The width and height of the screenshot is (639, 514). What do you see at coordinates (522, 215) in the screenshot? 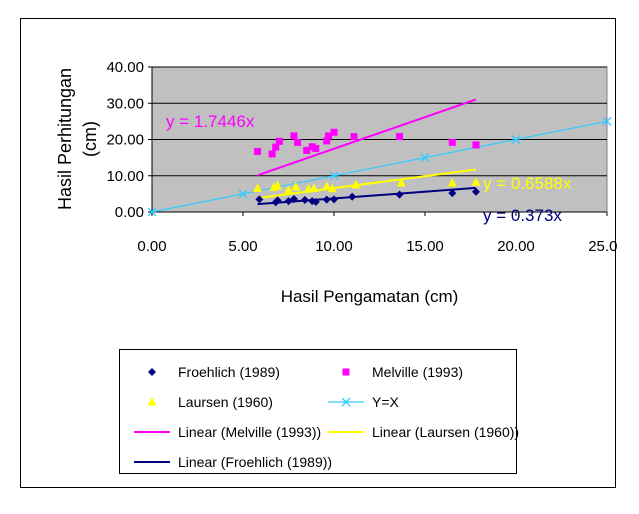
I see `trendline-equation: y = 0.373x` at bounding box center [522, 215].